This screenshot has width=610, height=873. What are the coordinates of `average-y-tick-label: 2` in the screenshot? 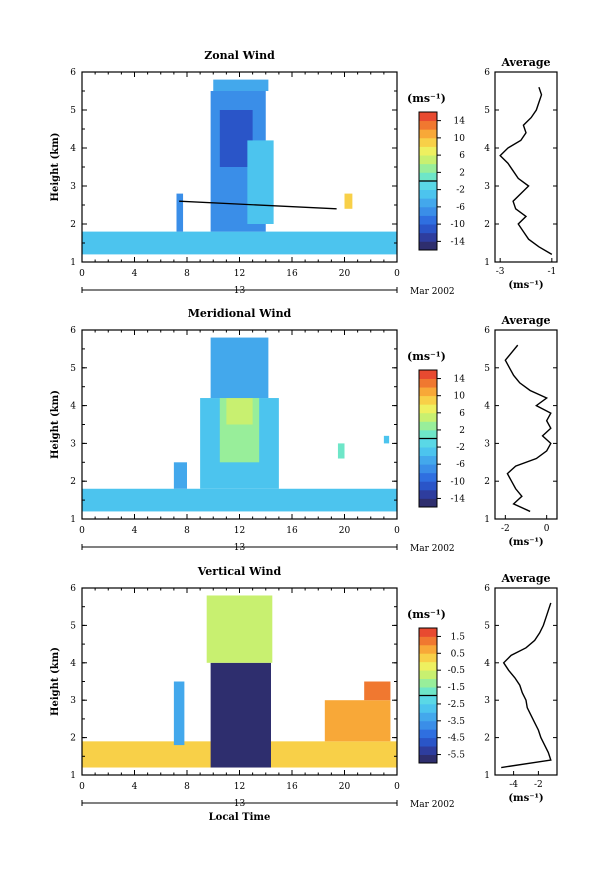 It's located at (487, 739).